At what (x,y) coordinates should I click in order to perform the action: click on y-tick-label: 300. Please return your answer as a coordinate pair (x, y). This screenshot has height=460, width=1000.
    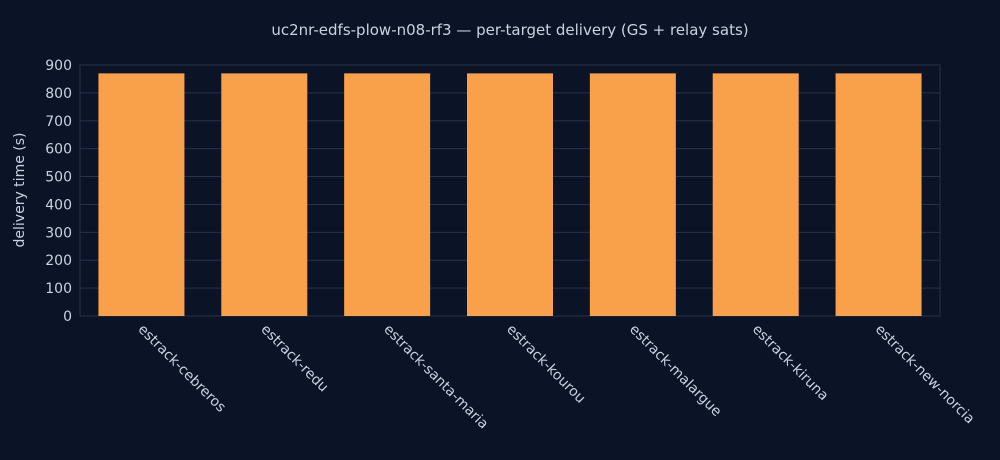
    Looking at the image, I should click on (58, 233).